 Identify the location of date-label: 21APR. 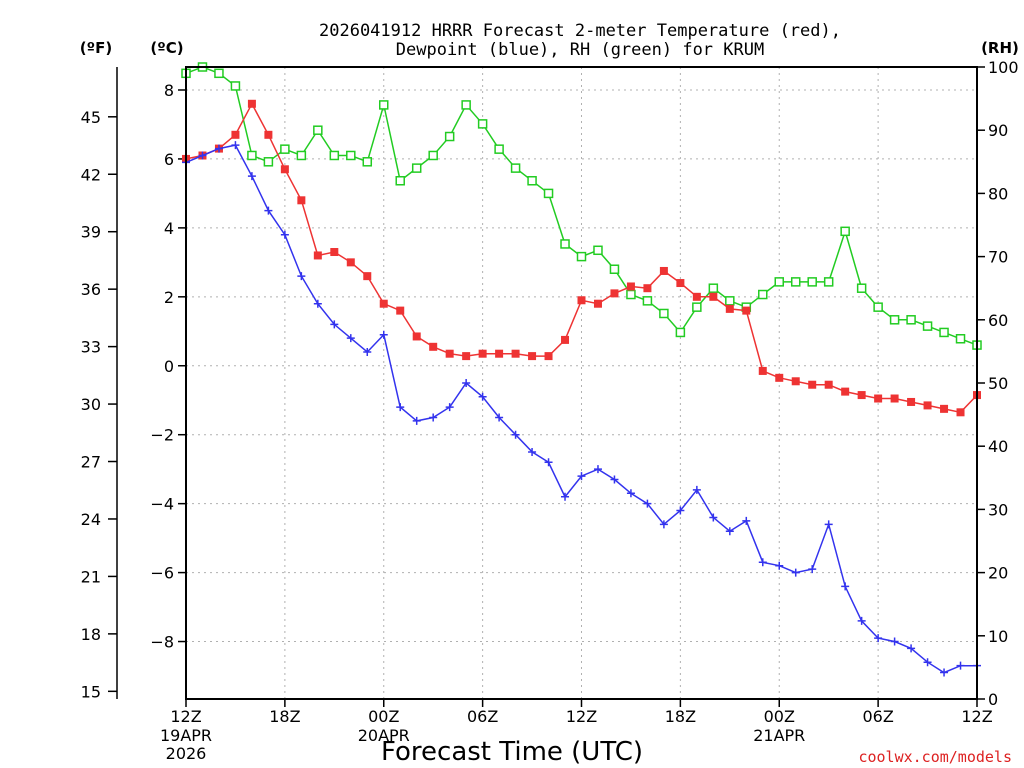
(779, 735).